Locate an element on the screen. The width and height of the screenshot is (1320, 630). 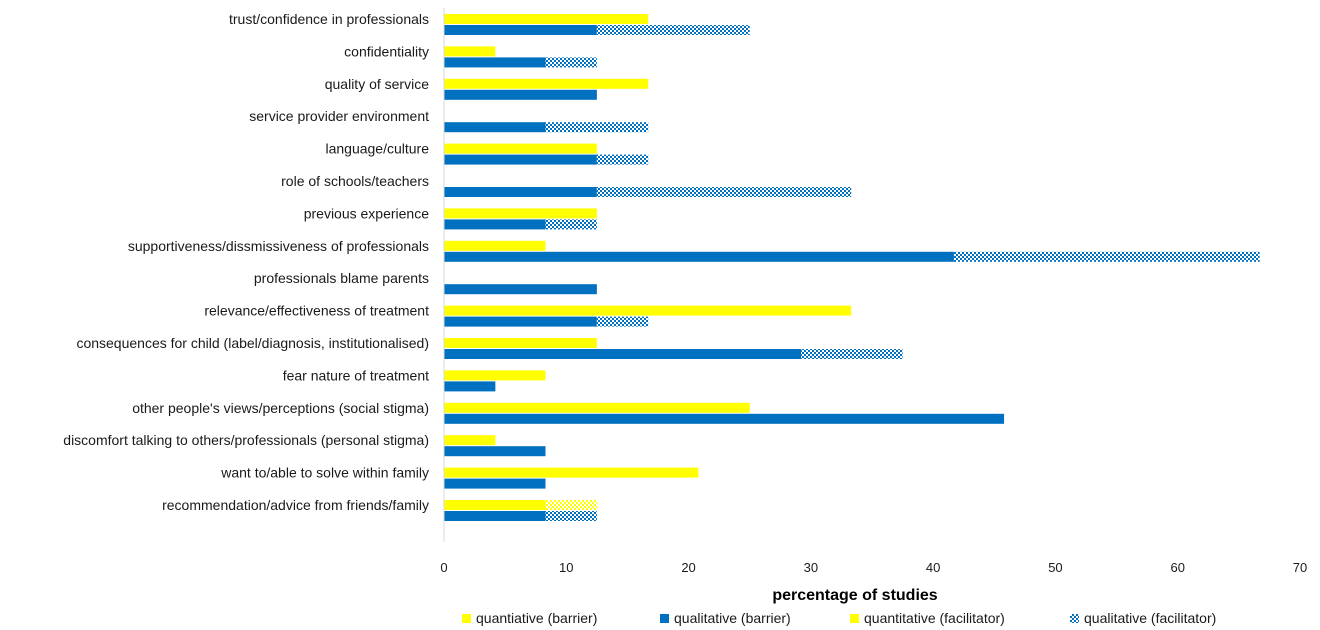
category-label: service provider environment is located at coordinates (339, 116).